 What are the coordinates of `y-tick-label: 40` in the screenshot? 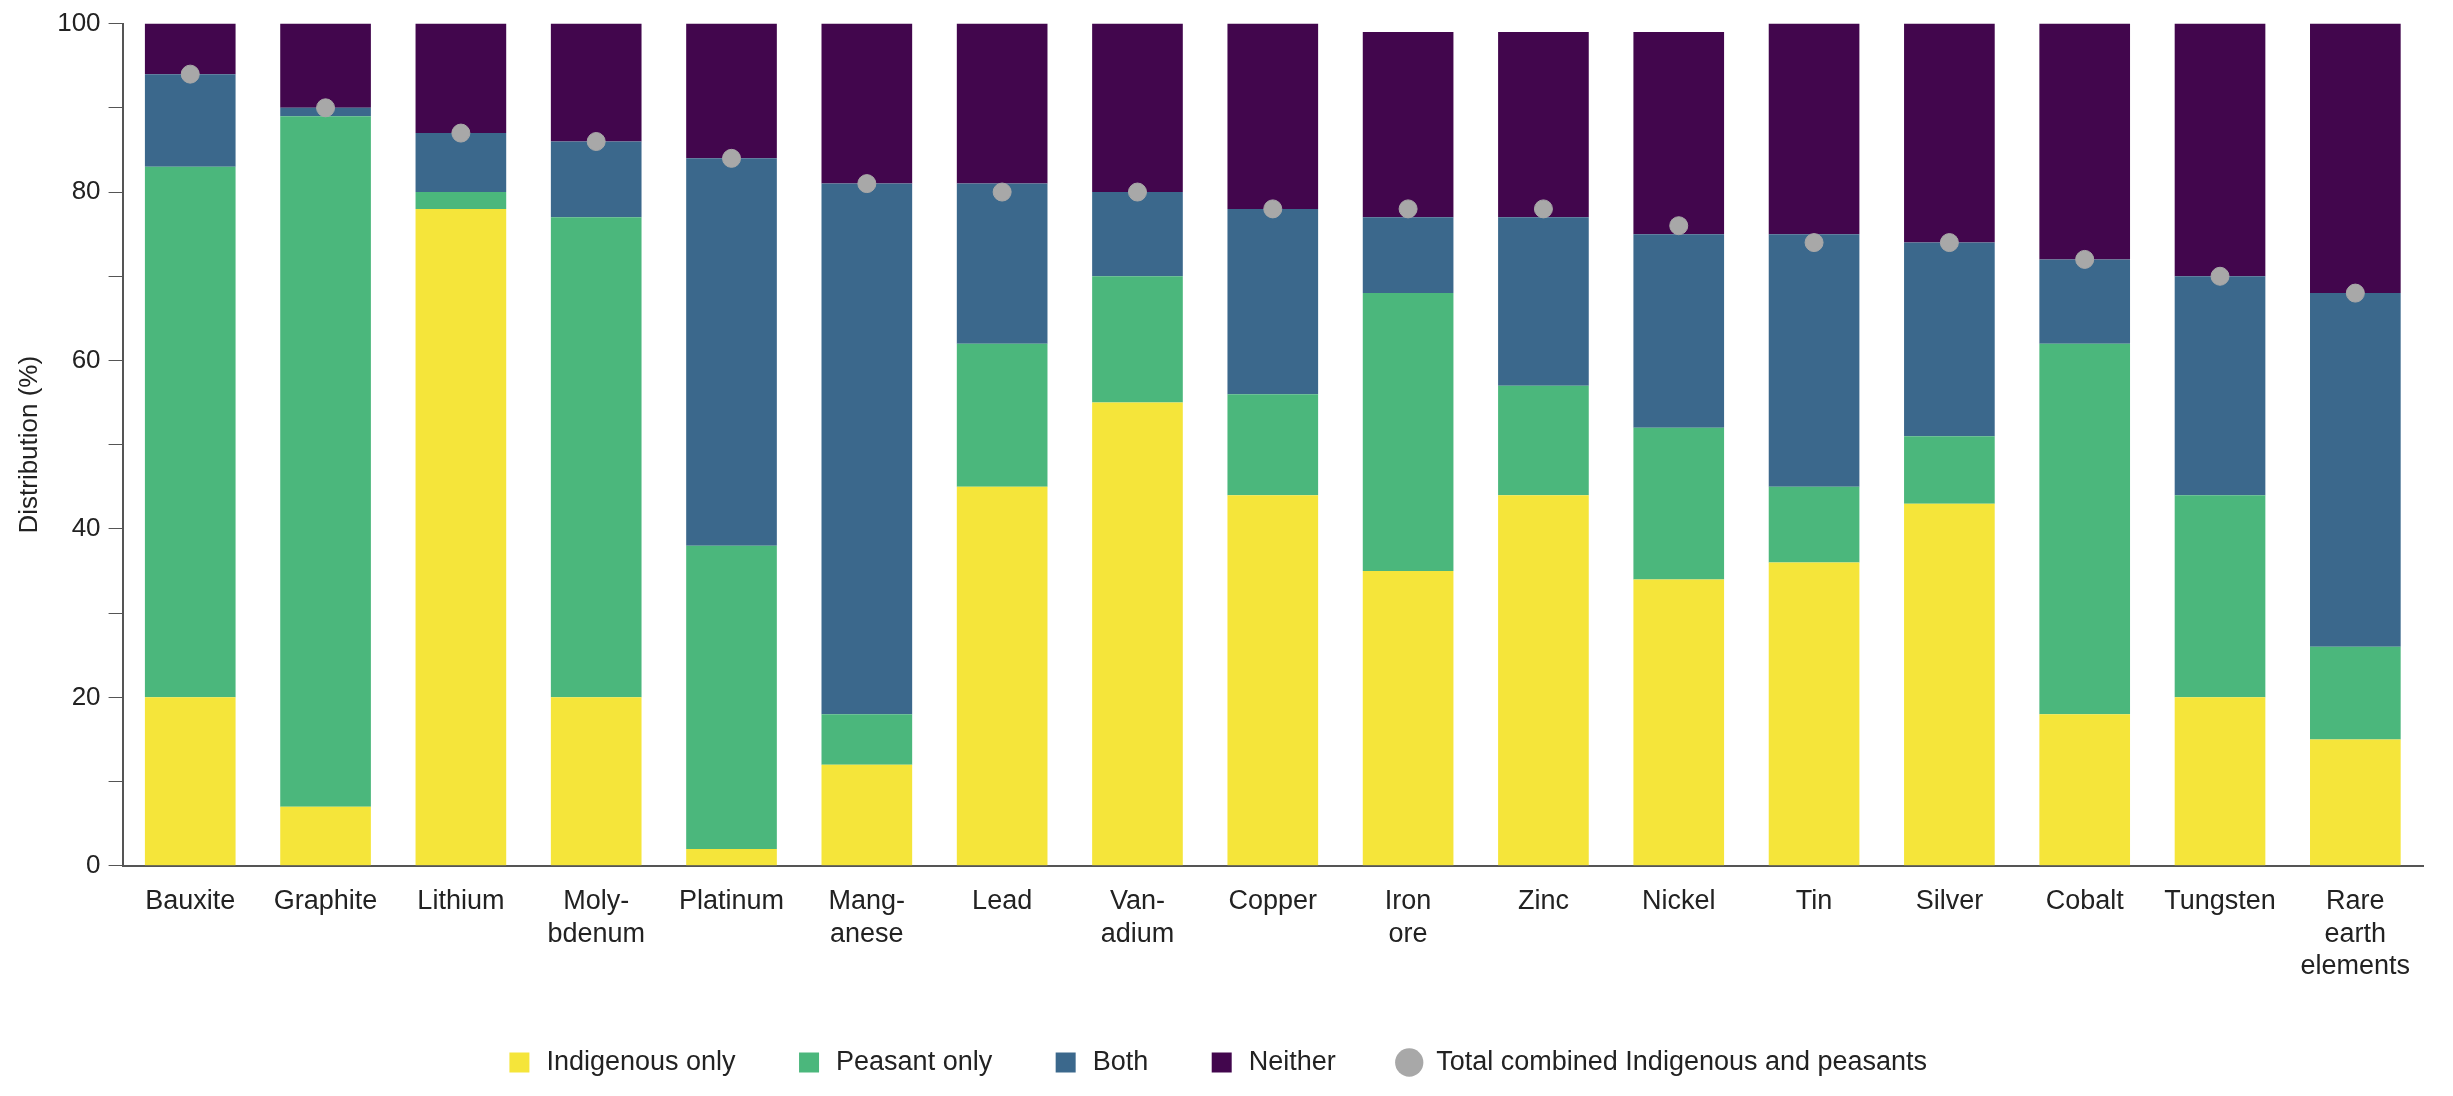 It's located at (86, 527).